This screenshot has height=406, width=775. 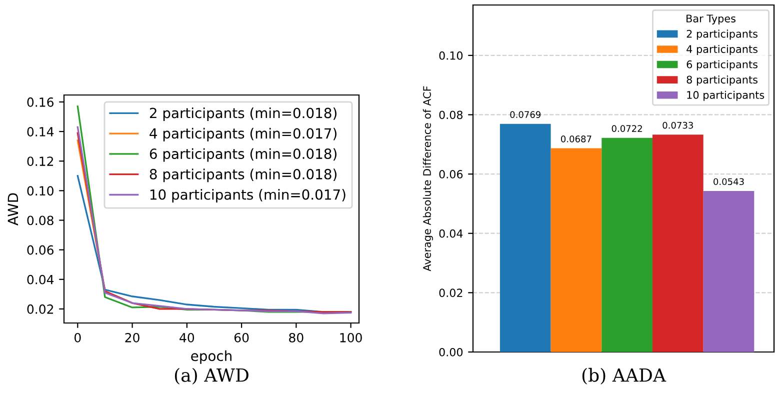 What do you see at coordinates (711, 19) in the screenshot?
I see `legend-title: Bar Types` at bounding box center [711, 19].